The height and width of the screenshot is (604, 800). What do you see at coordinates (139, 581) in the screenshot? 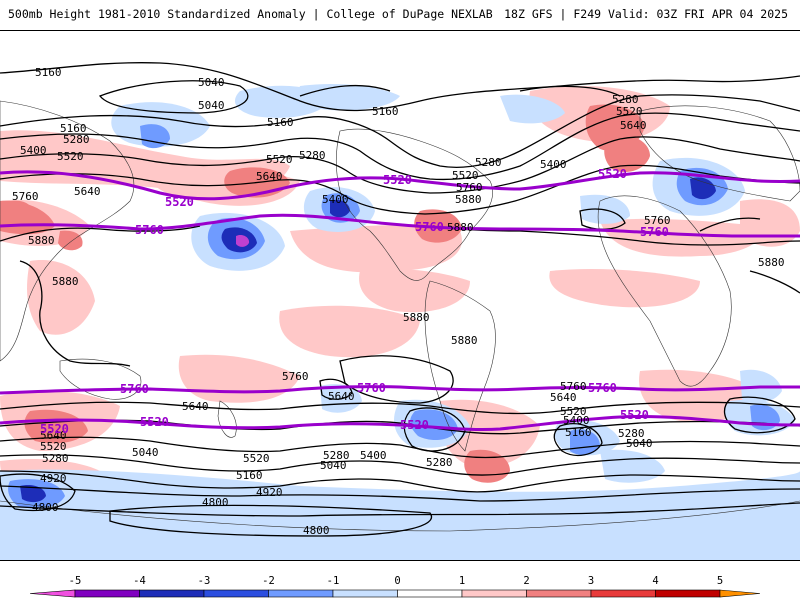
I see `colorbar-tick-label: -4` at bounding box center [139, 581].